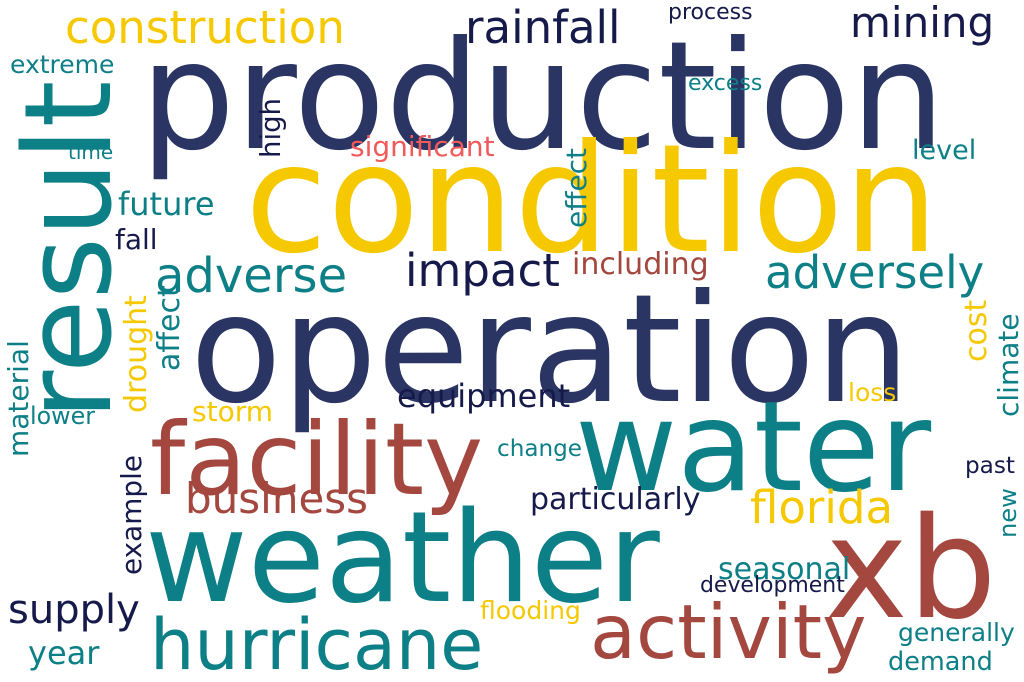  Describe the element at coordinates (922, 23) in the screenshot. I see `word-mining: mining` at that location.